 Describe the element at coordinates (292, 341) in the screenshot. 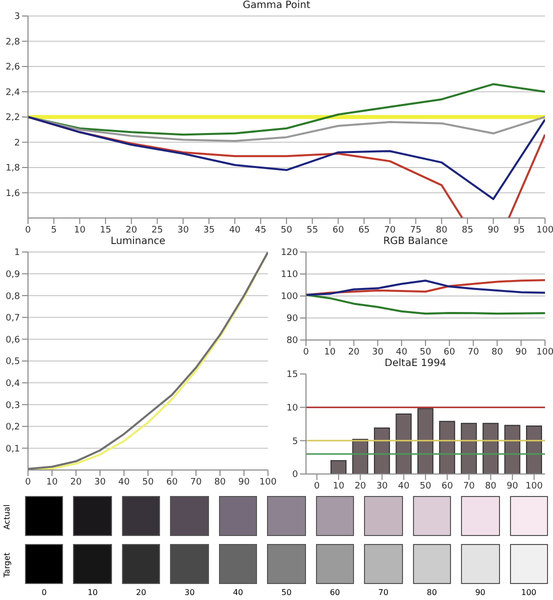

I see `y-tick-label: 80` at that location.